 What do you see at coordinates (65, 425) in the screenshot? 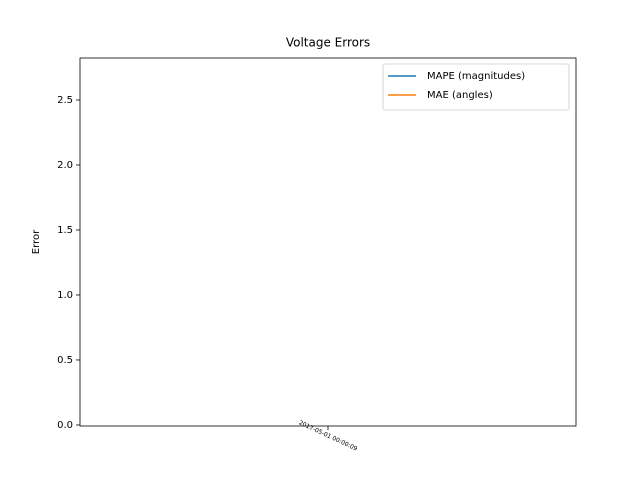
I see `y-tick-label: 0.0` at bounding box center [65, 425].